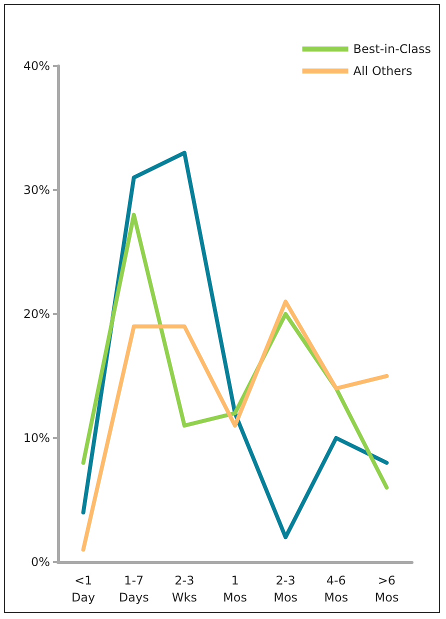 The height and width of the screenshot is (619, 446). What do you see at coordinates (40, 562) in the screenshot?
I see `y-tick-label: 0%` at bounding box center [40, 562].